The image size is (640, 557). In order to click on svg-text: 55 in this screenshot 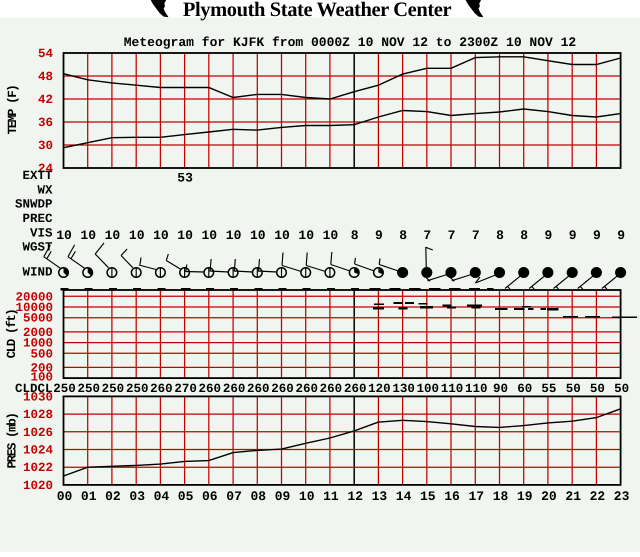, I will do `click(548, 389)`.